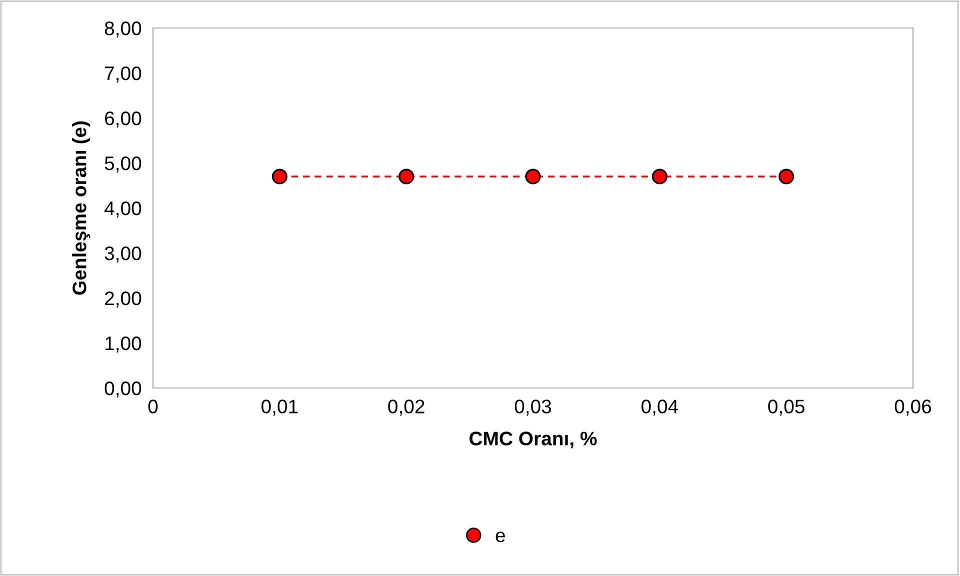  What do you see at coordinates (533, 408) in the screenshot?
I see `x-tick-label: 0,03` at bounding box center [533, 408].